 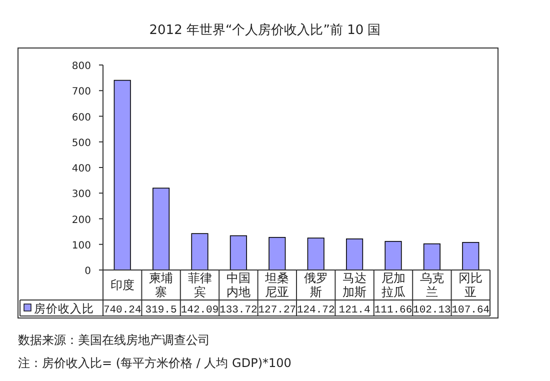 I want to click on x-tick-label: 俄罗斯, so click(x=316, y=285).